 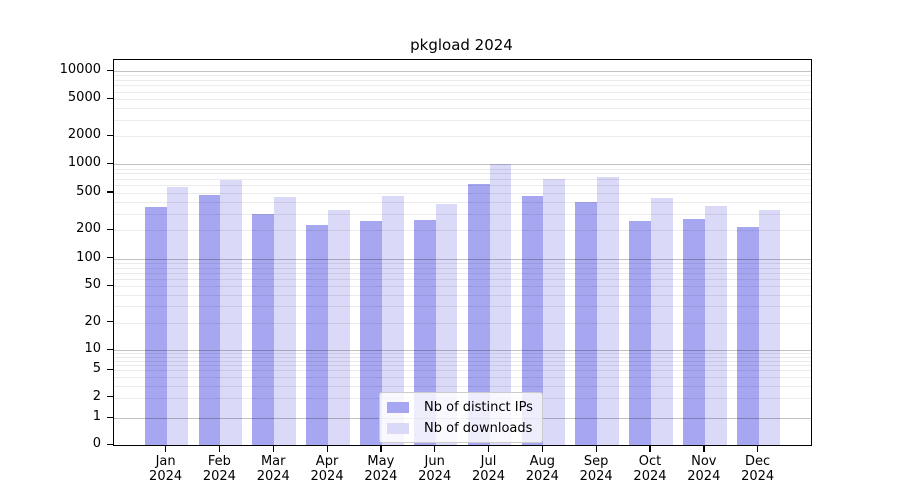 What do you see at coordinates (640, 333) in the screenshot?
I see `bar-distinct-ips-oct` at bounding box center [640, 333].